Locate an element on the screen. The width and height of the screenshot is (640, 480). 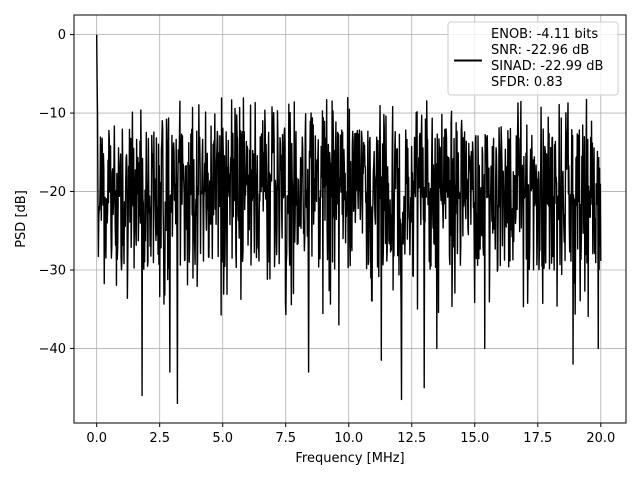
x-tick-label: 12.5 is located at coordinates (411, 438).